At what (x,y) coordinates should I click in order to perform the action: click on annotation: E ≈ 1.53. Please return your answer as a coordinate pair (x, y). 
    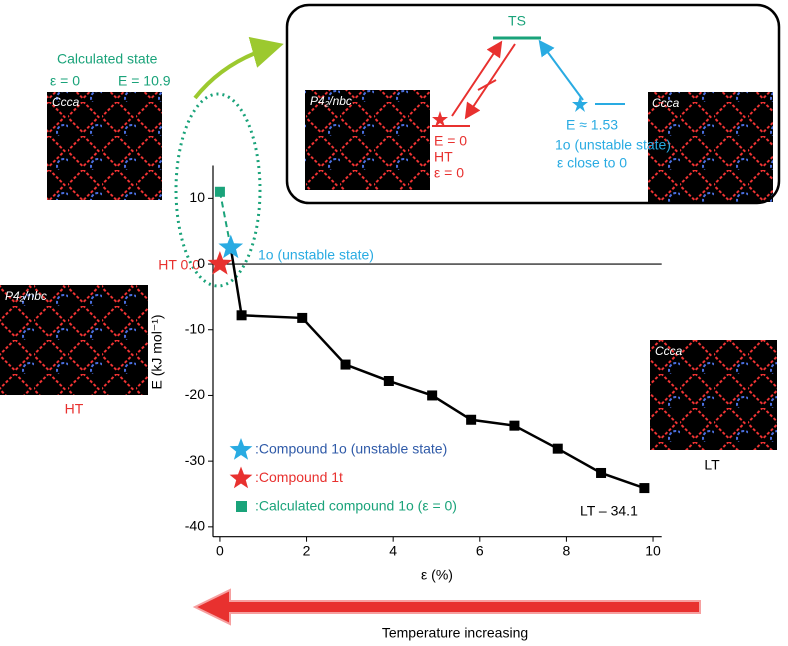
    Looking at the image, I should click on (592, 125).